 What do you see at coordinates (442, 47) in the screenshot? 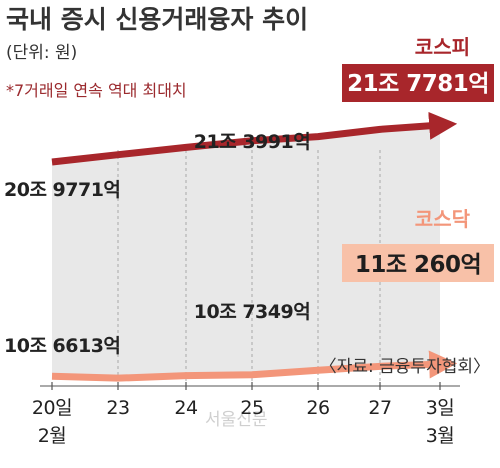
I see `legend-kospi-label: 코스피` at bounding box center [442, 47].